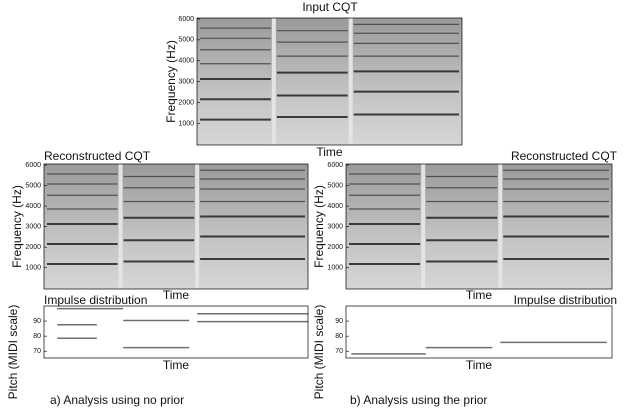 This screenshot has height=412, width=638. What do you see at coordinates (418, 400) in the screenshot?
I see `caption: b) Analysis using the prior` at bounding box center [418, 400].